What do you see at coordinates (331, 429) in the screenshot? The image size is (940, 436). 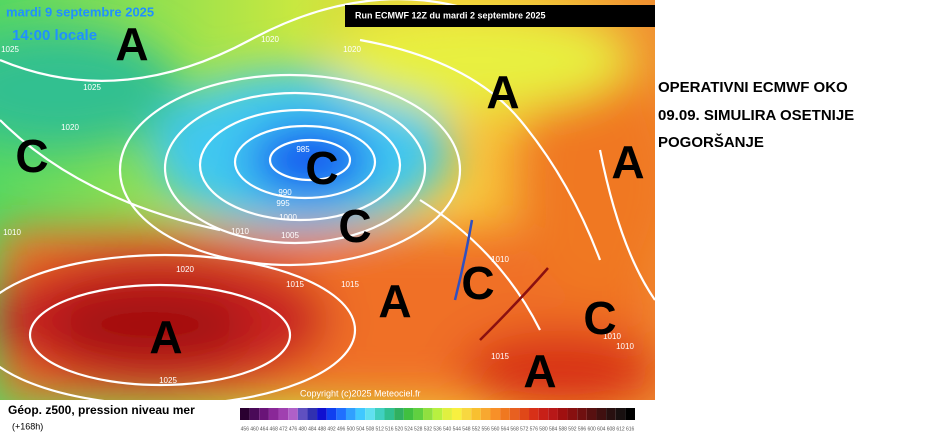 I see `scale-label: 492` at bounding box center [331, 429].